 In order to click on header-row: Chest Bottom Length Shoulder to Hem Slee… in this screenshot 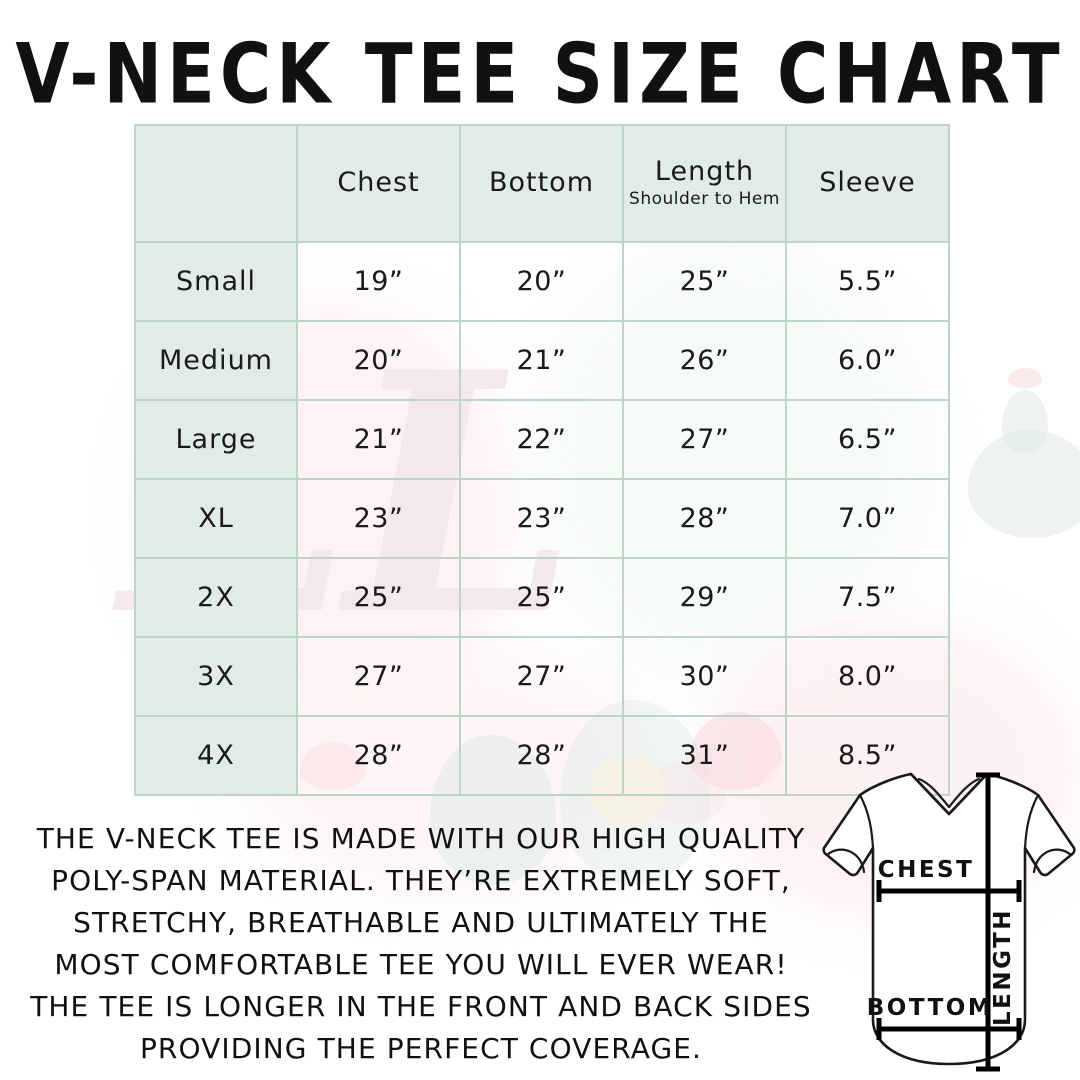, I will do `click(542, 183)`.